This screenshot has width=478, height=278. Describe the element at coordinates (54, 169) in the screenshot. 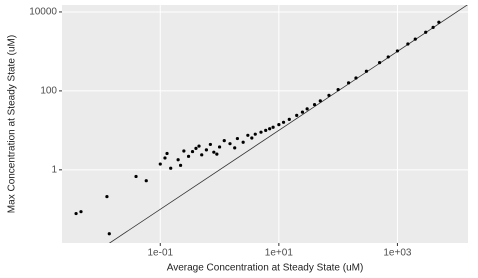

I see `y-tick-label: 1` at that location.